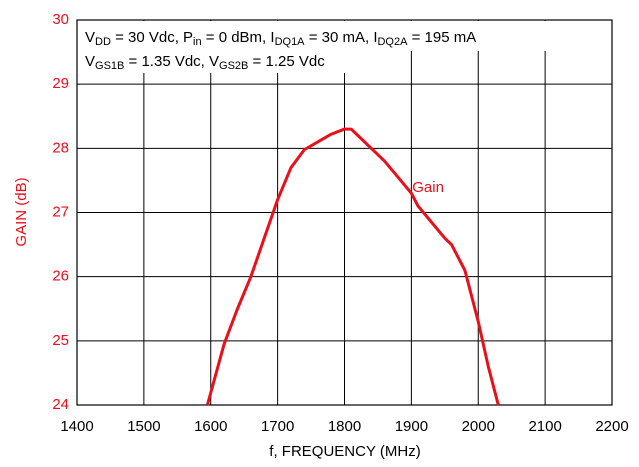 This screenshot has width=639, height=467. What do you see at coordinates (143, 426) in the screenshot?
I see `x-tick-label: 1500` at bounding box center [143, 426].